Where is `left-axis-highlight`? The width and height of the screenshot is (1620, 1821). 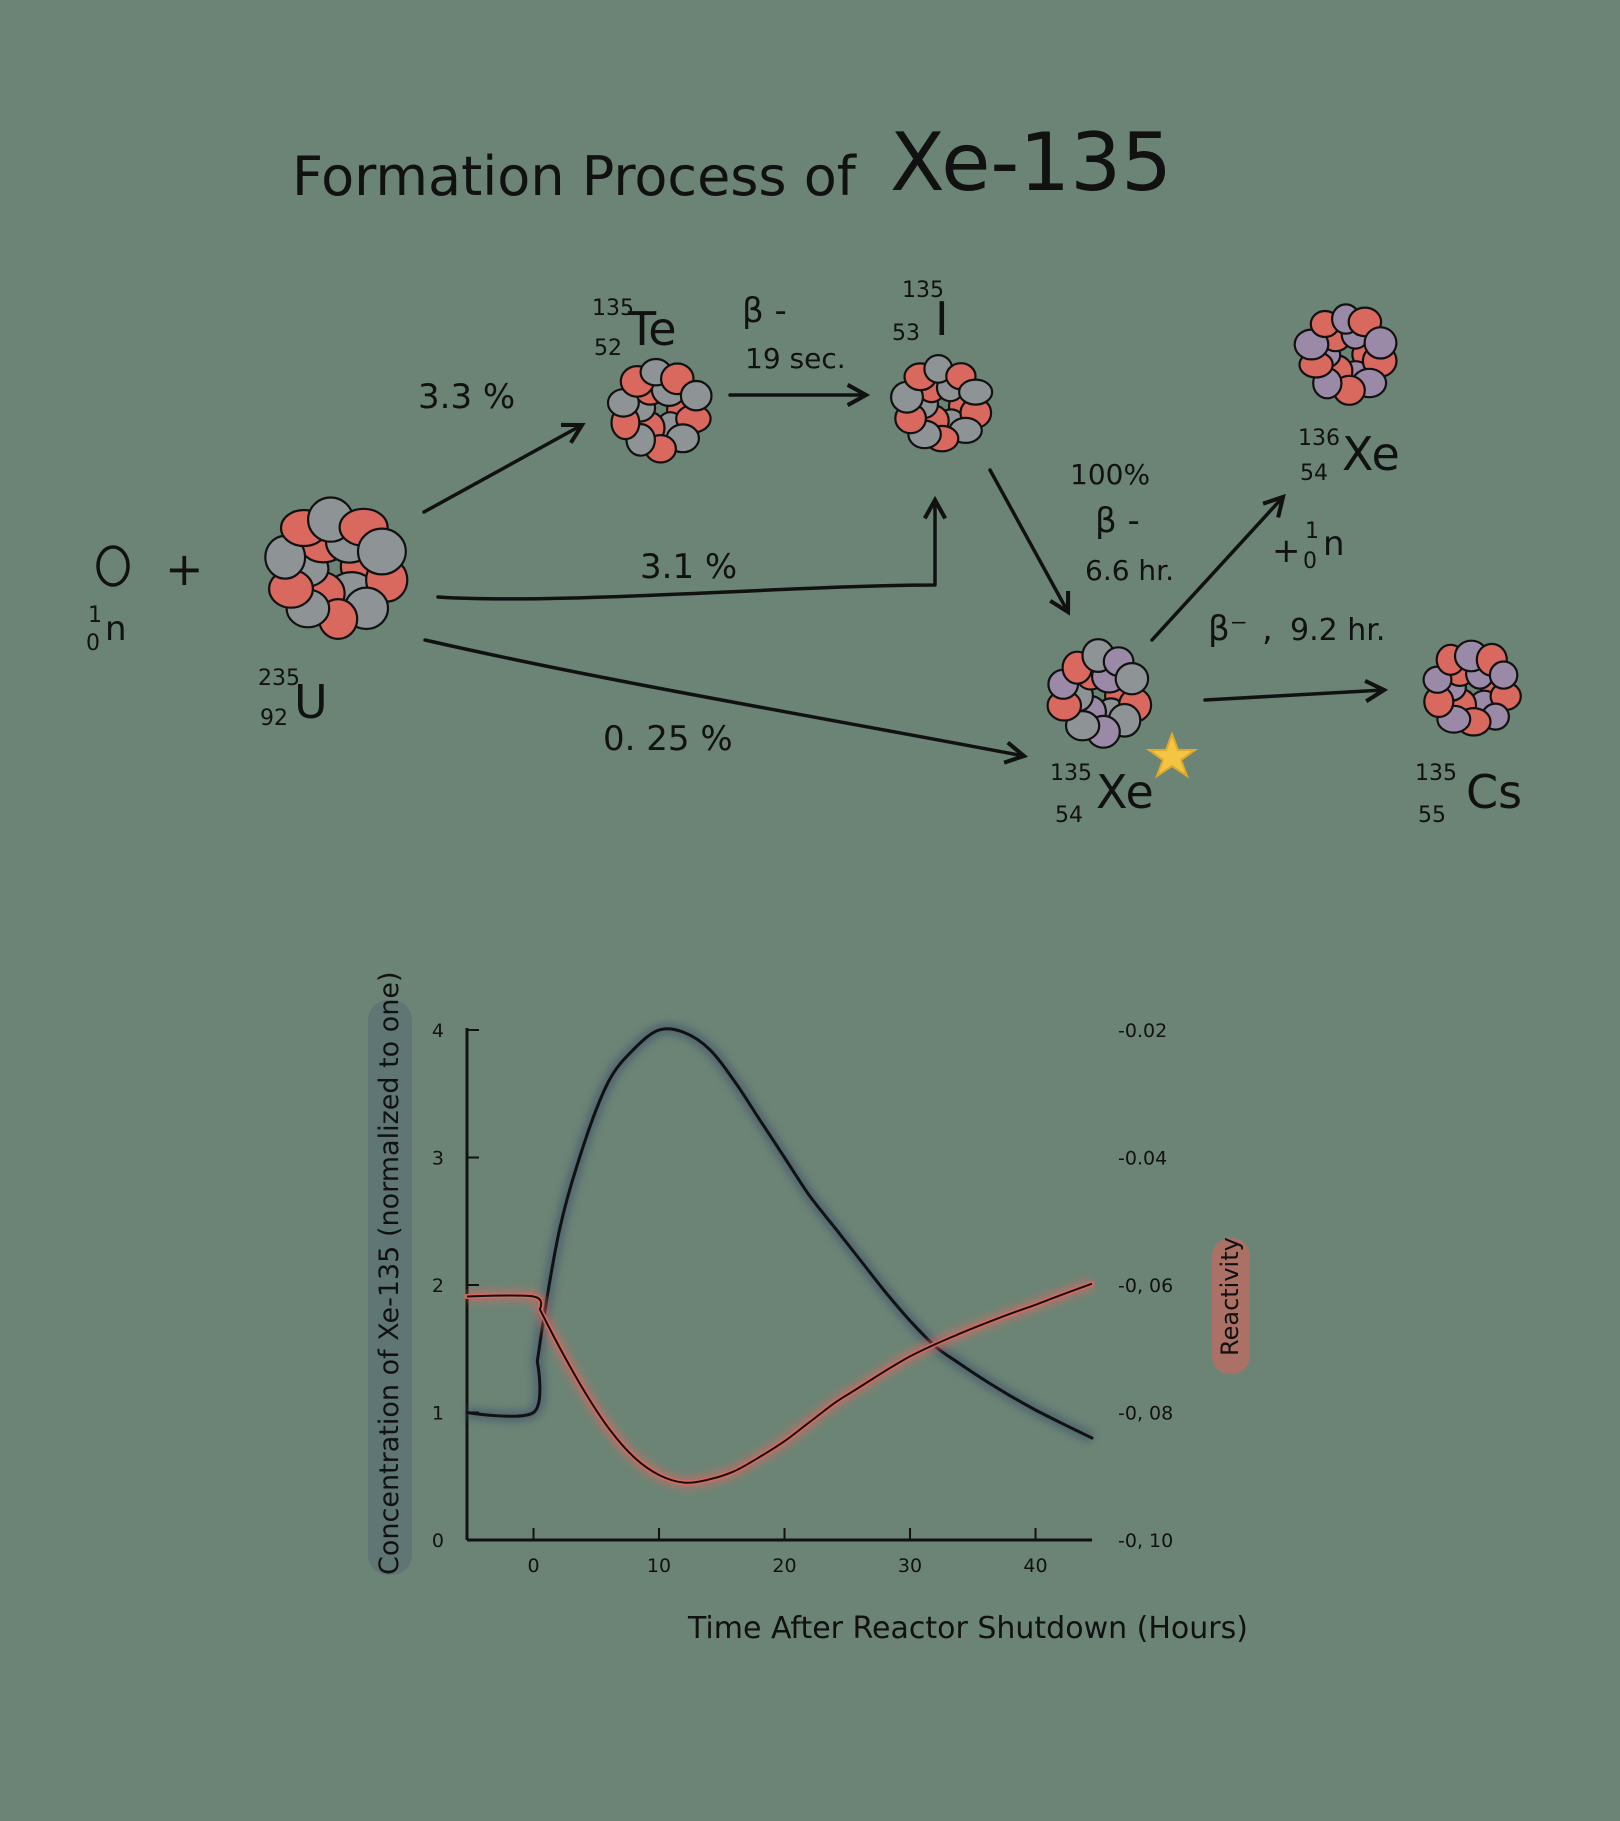 left-axis-highlight is located at coordinates (390, 1287).